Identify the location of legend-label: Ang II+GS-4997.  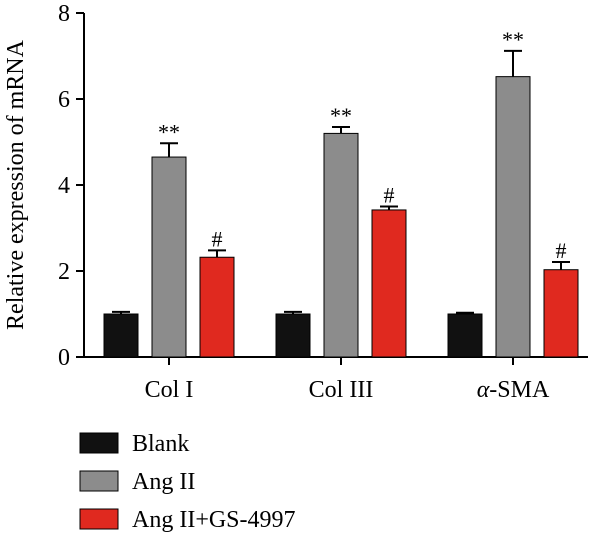
(214, 520).